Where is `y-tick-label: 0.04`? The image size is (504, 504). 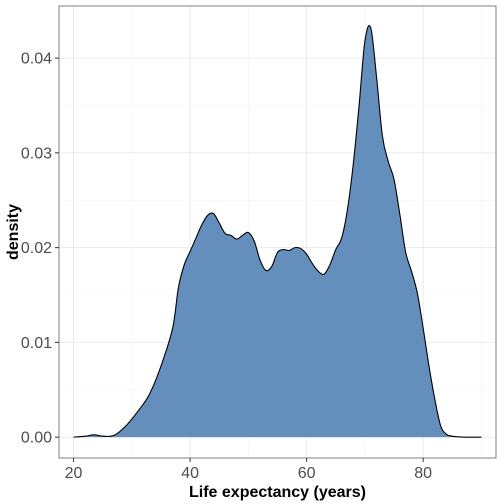
y-tick-label: 0.04 is located at coordinates (36, 59).